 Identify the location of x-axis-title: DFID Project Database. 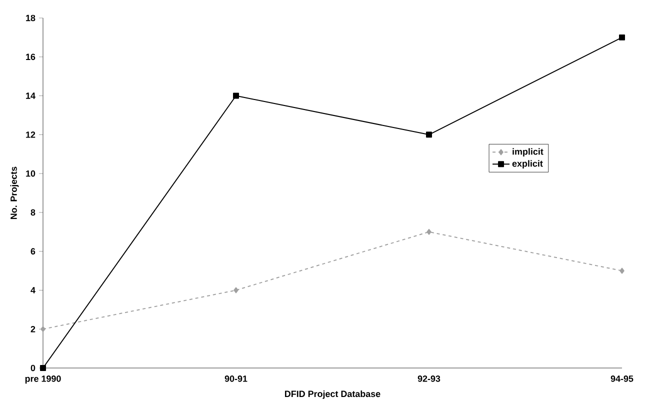
(332, 394).